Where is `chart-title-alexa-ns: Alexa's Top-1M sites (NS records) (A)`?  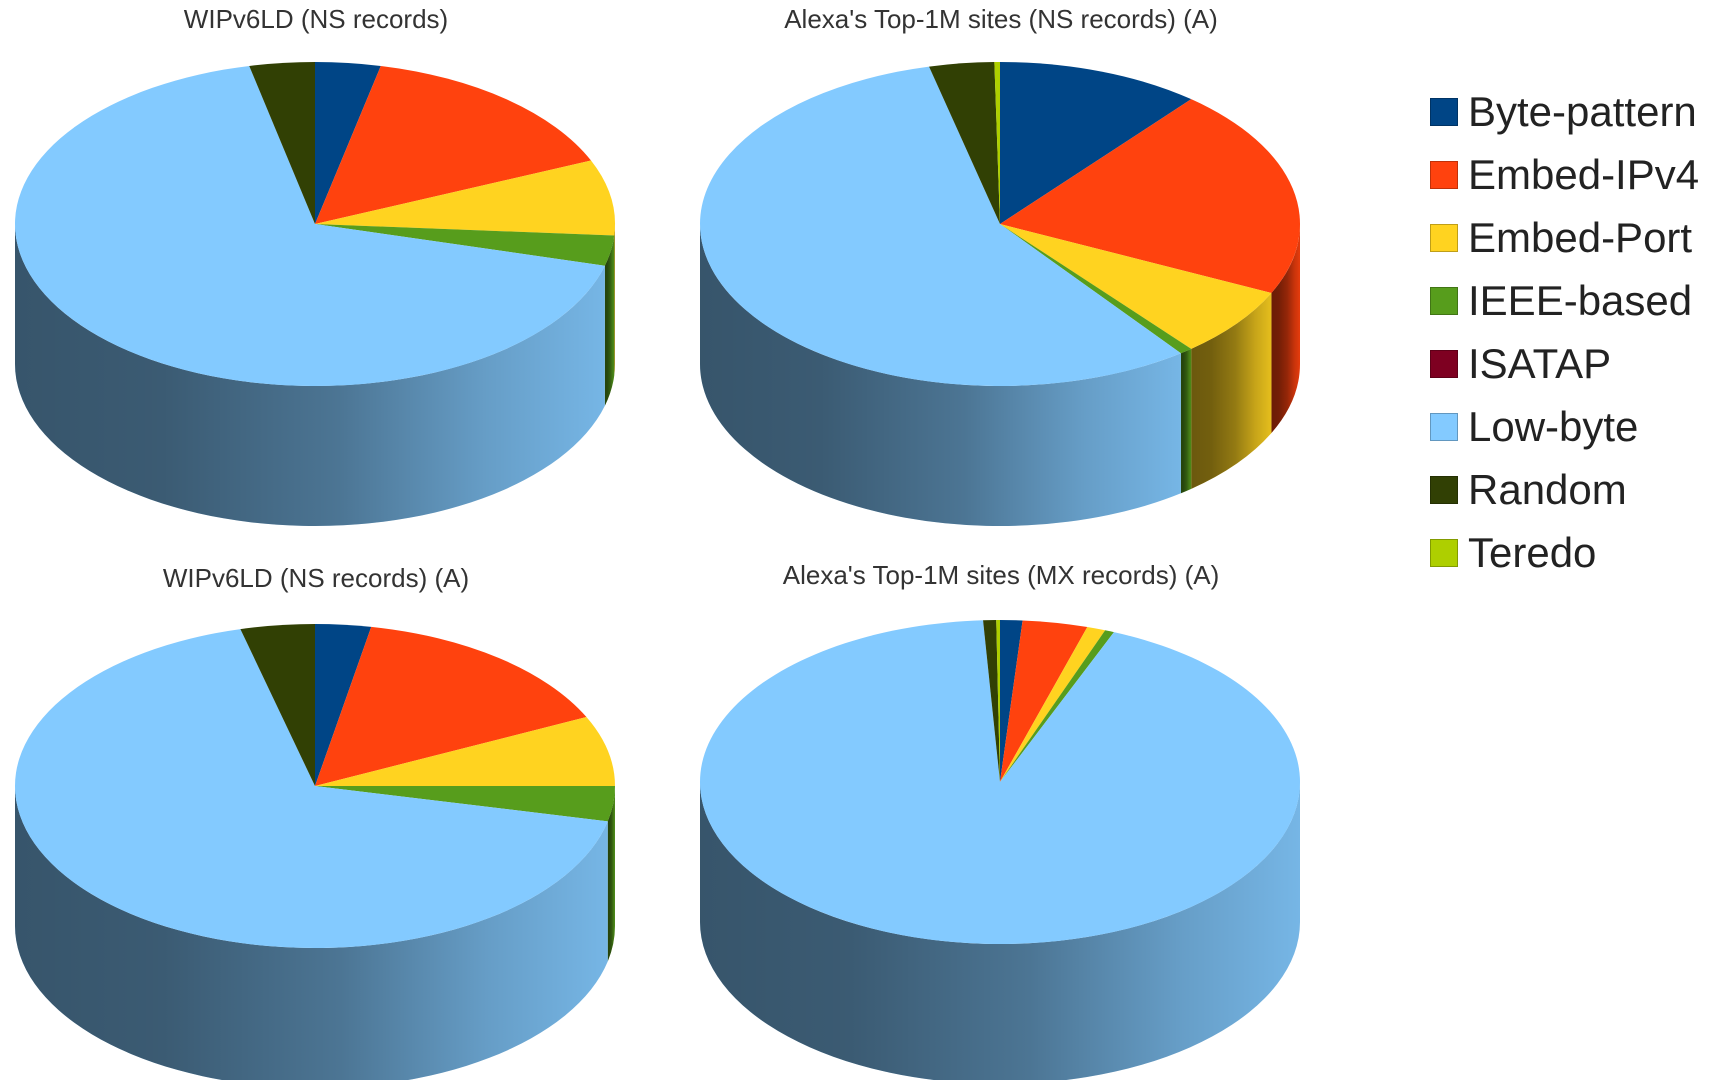
chart-title-alexa-ns: Alexa's Top-1M sites (NS records) (A) is located at coordinates (1001, 19).